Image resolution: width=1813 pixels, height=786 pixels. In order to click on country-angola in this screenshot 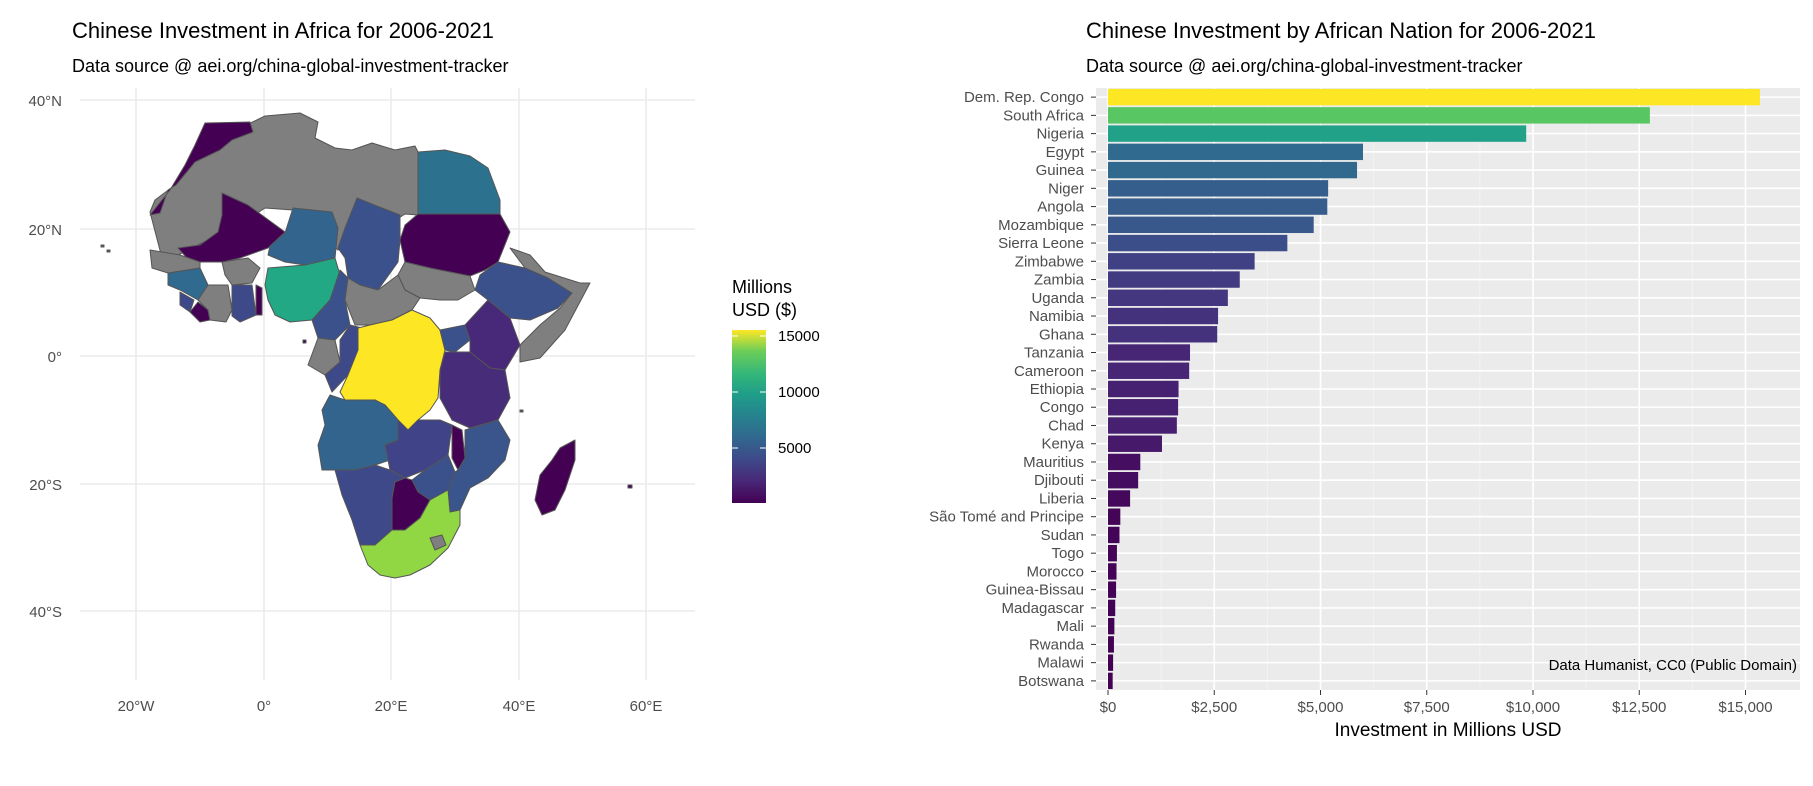, I will do `click(358, 432)`.